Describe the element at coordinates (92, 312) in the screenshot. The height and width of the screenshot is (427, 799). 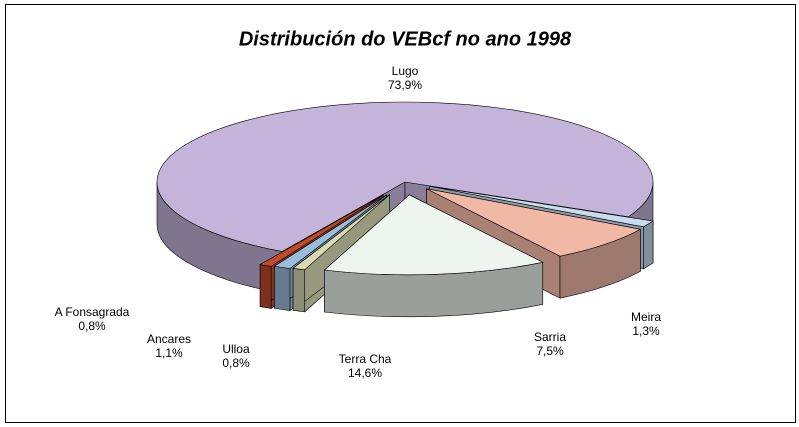
I see `slice-label: A Fonsagrada` at that location.